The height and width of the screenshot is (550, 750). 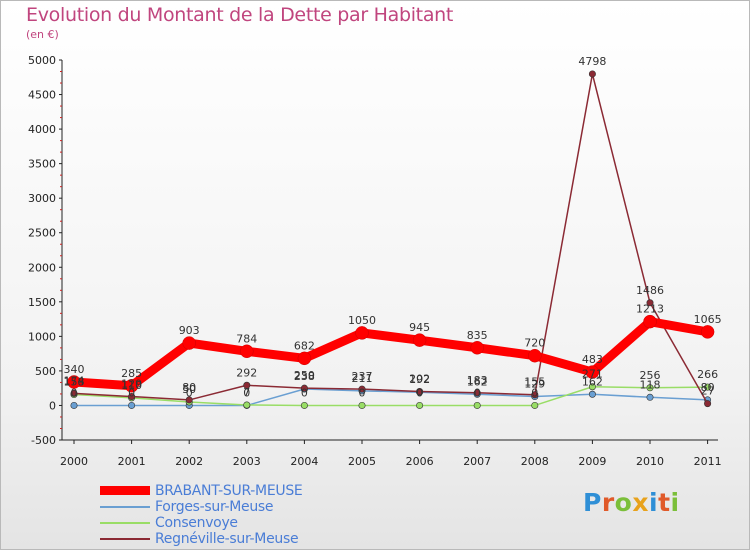 I want to click on data-label: 118, so click(x=650, y=384).